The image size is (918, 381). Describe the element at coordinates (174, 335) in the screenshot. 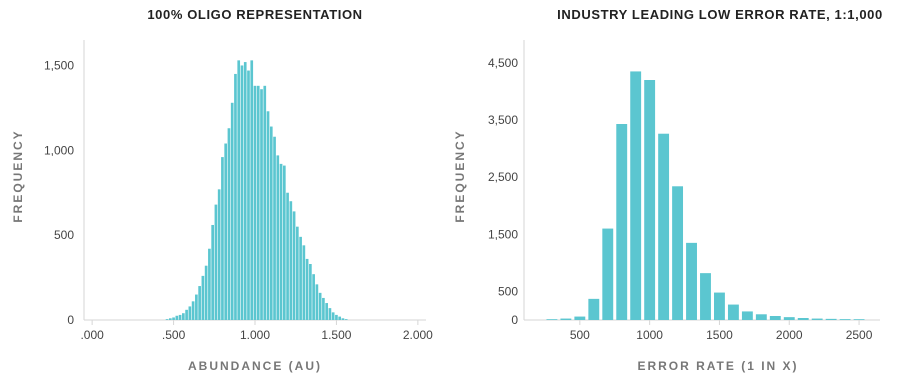

I see `x-tick-label: .500` at that location.